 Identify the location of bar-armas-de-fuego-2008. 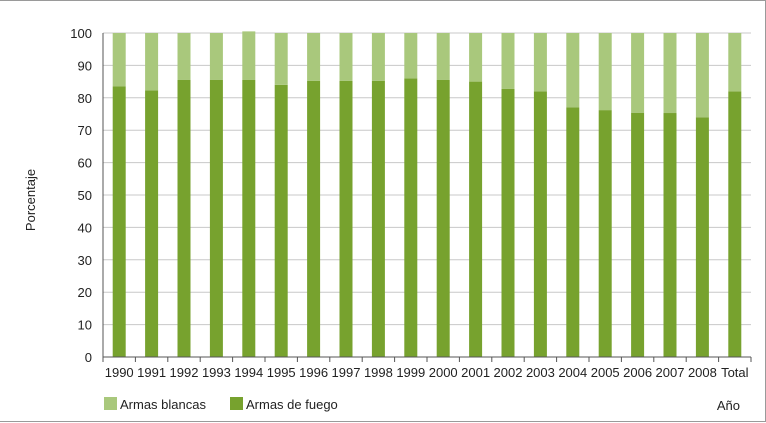
(702, 237).